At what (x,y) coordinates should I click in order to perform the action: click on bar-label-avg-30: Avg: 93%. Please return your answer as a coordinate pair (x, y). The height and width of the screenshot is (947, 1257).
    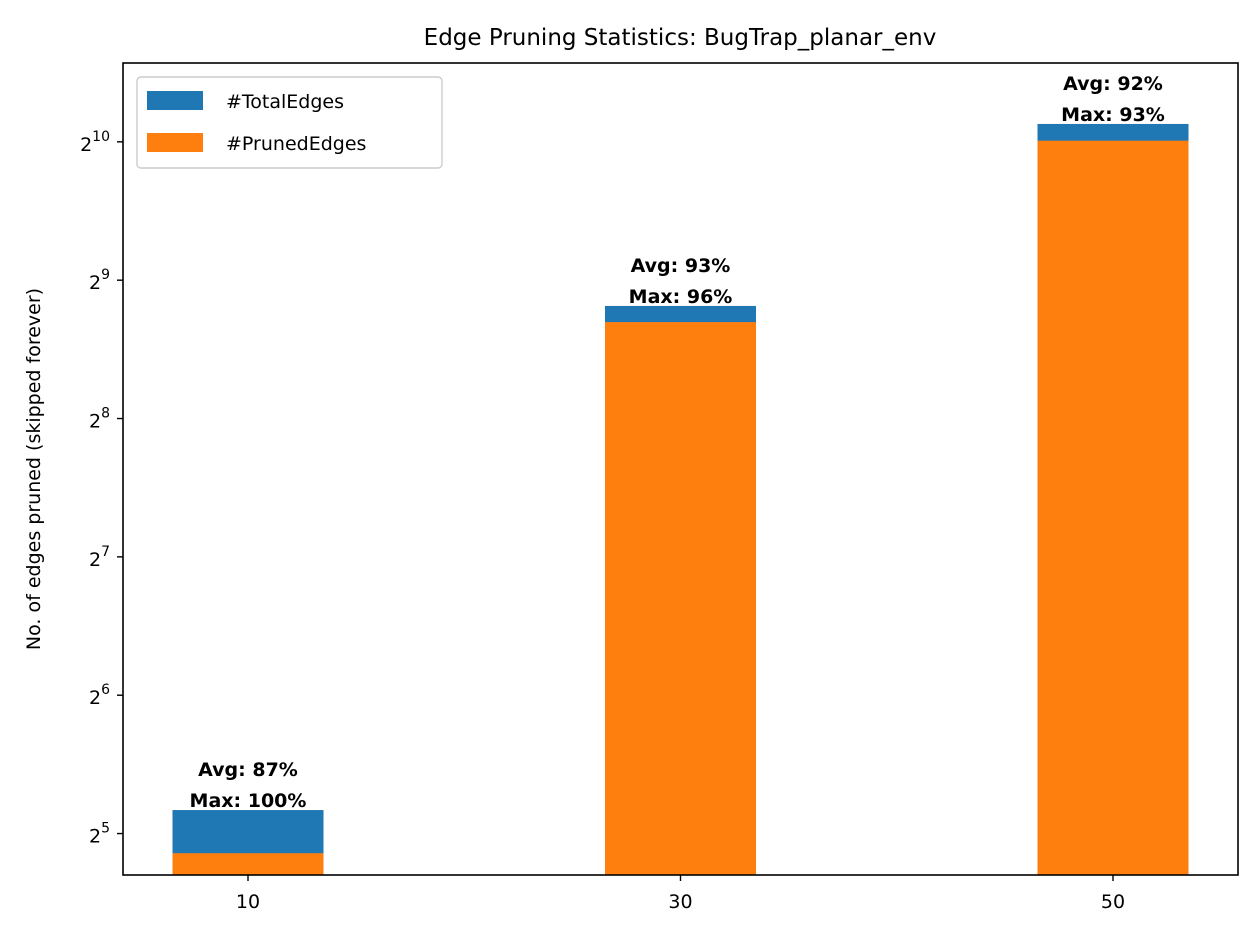
    Looking at the image, I should click on (681, 266).